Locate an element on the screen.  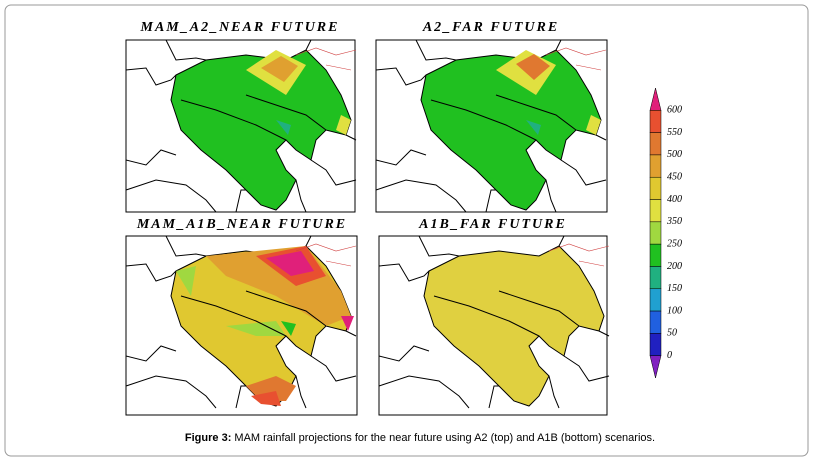
colorbar-label: 600 is located at coordinates (674, 110).